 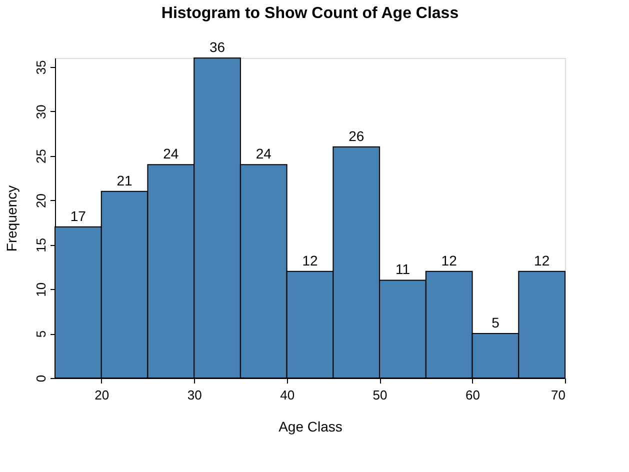 What do you see at coordinates (194, 395) in the screenshot?
I see `x-tick-label: 30` at bounding box center [194, 395].